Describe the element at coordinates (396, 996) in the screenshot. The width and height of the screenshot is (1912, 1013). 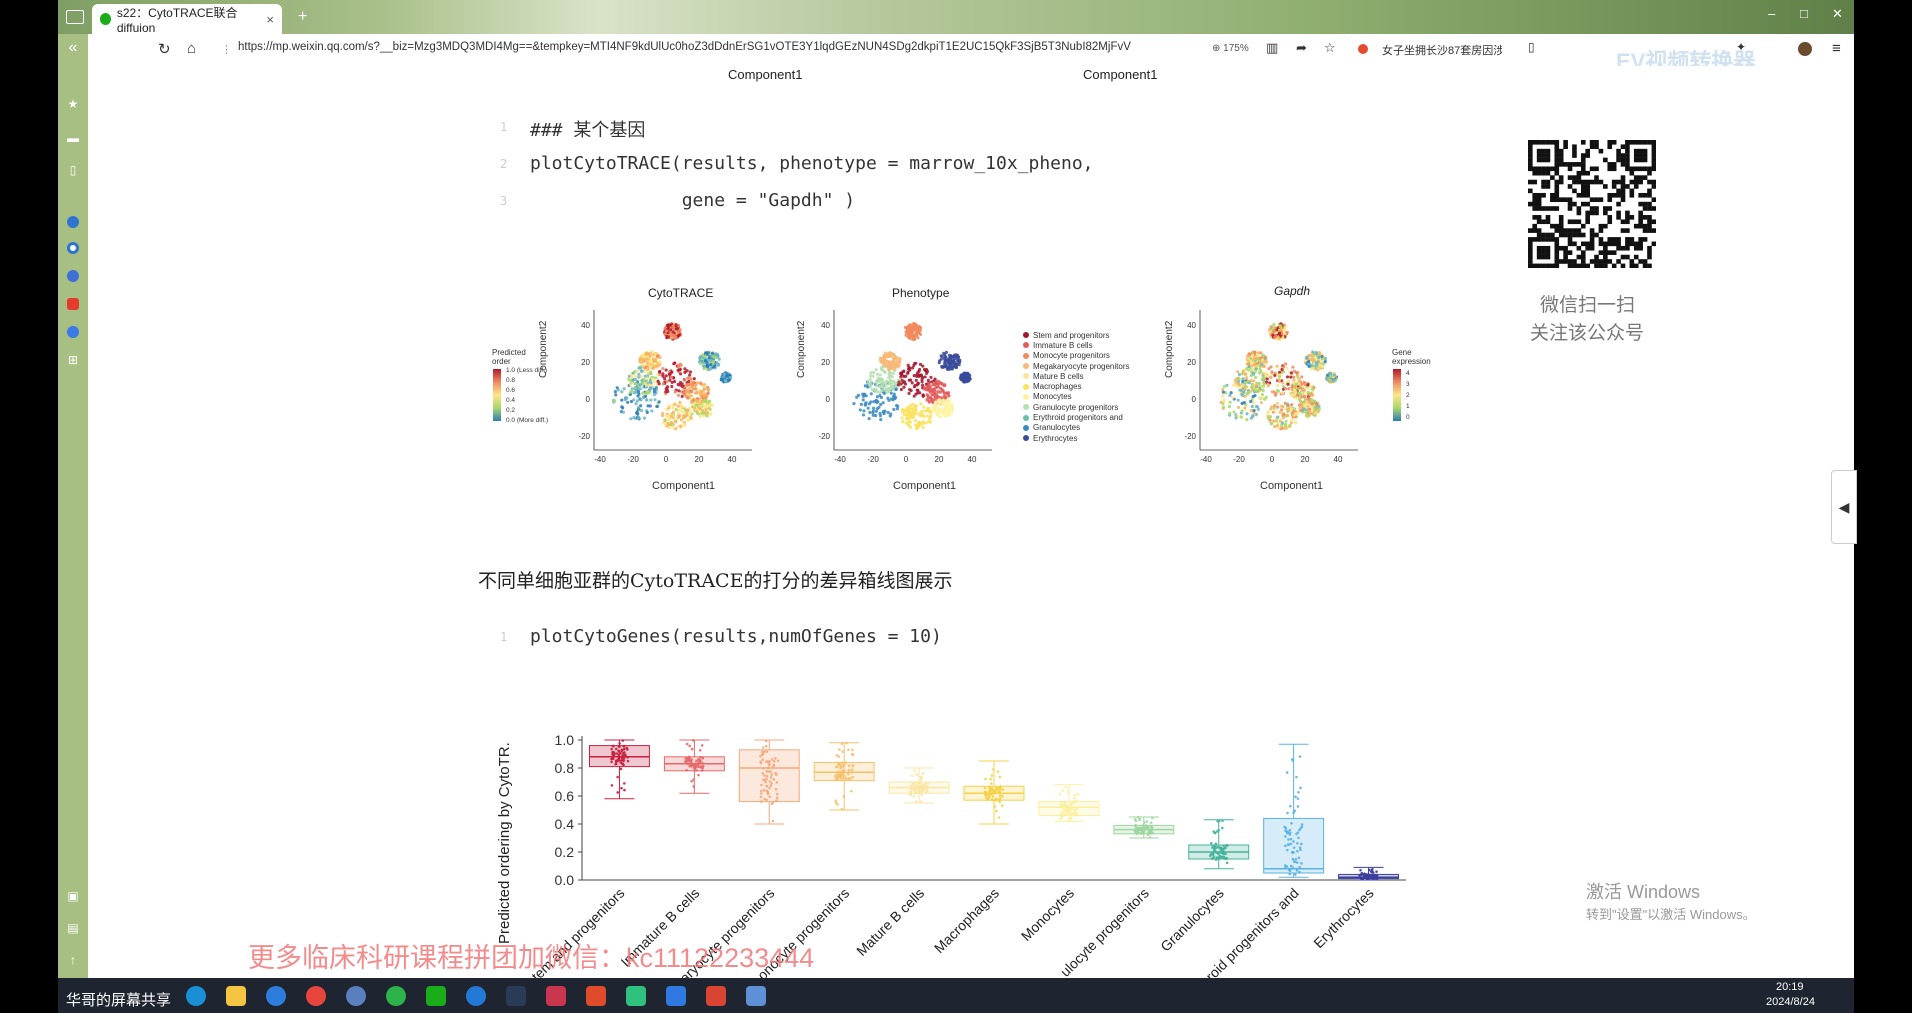
I see `wechat-app-icon` at that location.